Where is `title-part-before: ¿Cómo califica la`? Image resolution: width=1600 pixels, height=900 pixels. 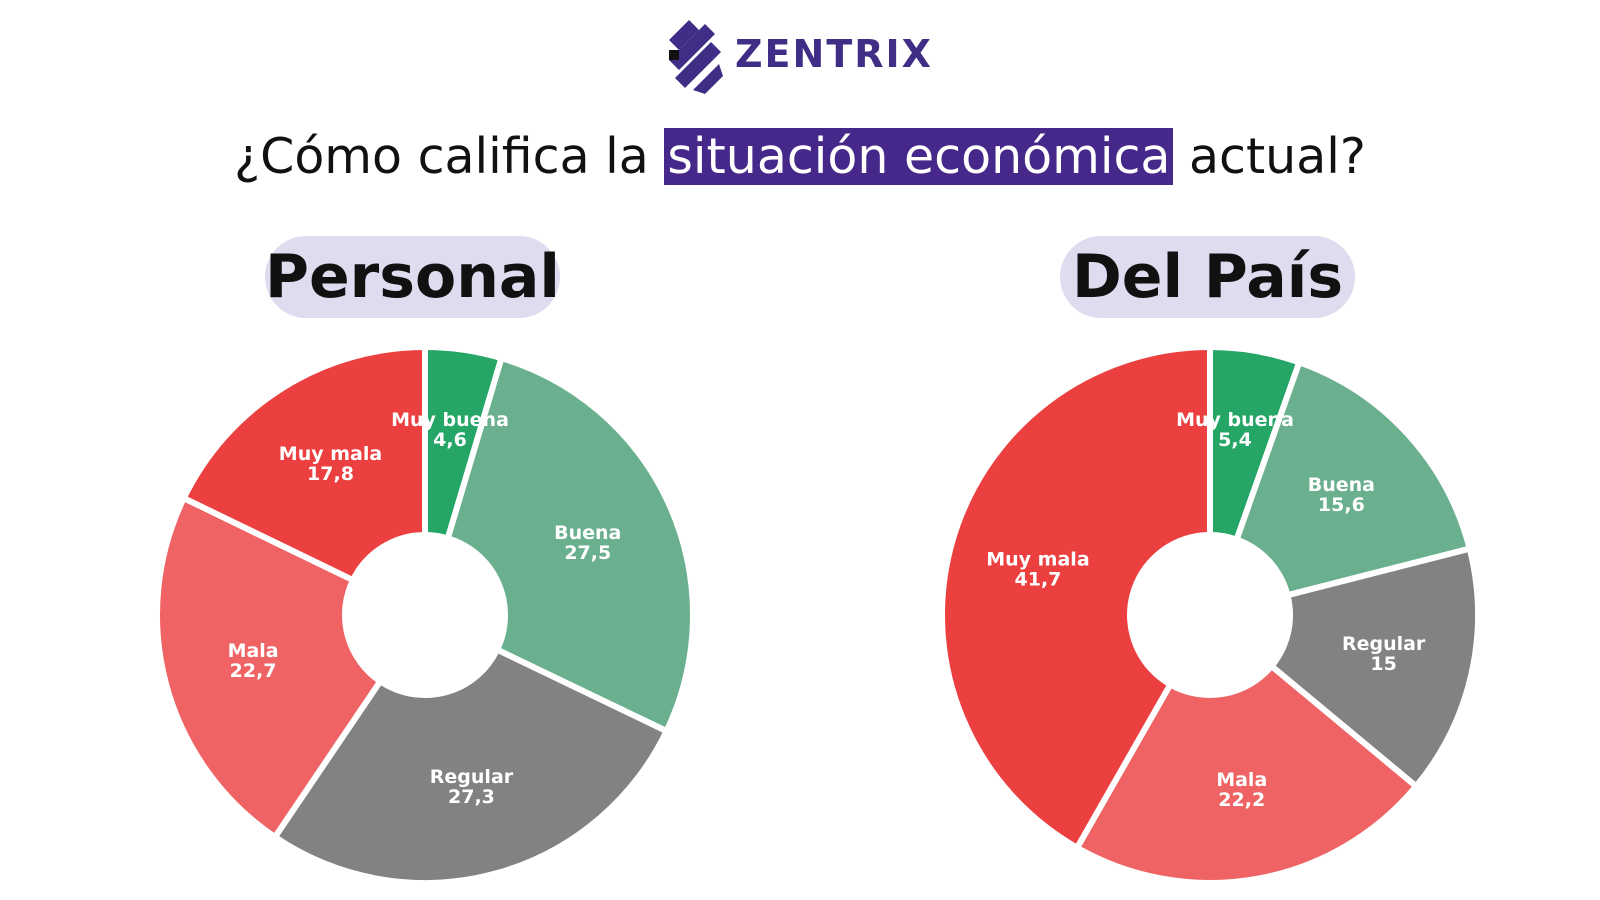 title-part-before: ¿Cómo califica la is located at coordinates (441, 156).